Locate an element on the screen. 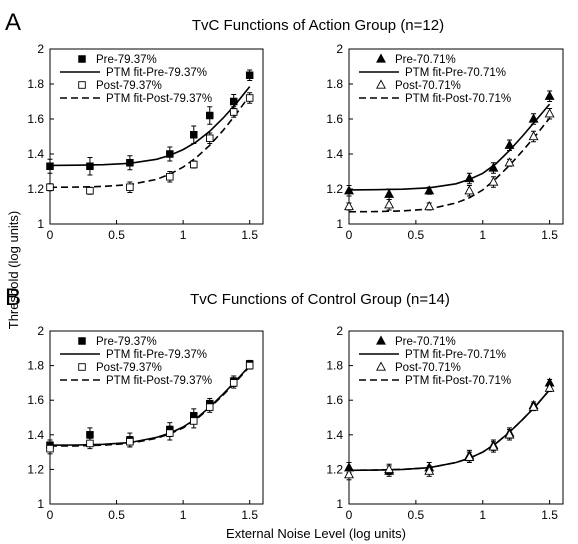 This screenshot has width=578, height=544. x-axis-label: External Noise Level (log units) is located at coordinates (316, 533).